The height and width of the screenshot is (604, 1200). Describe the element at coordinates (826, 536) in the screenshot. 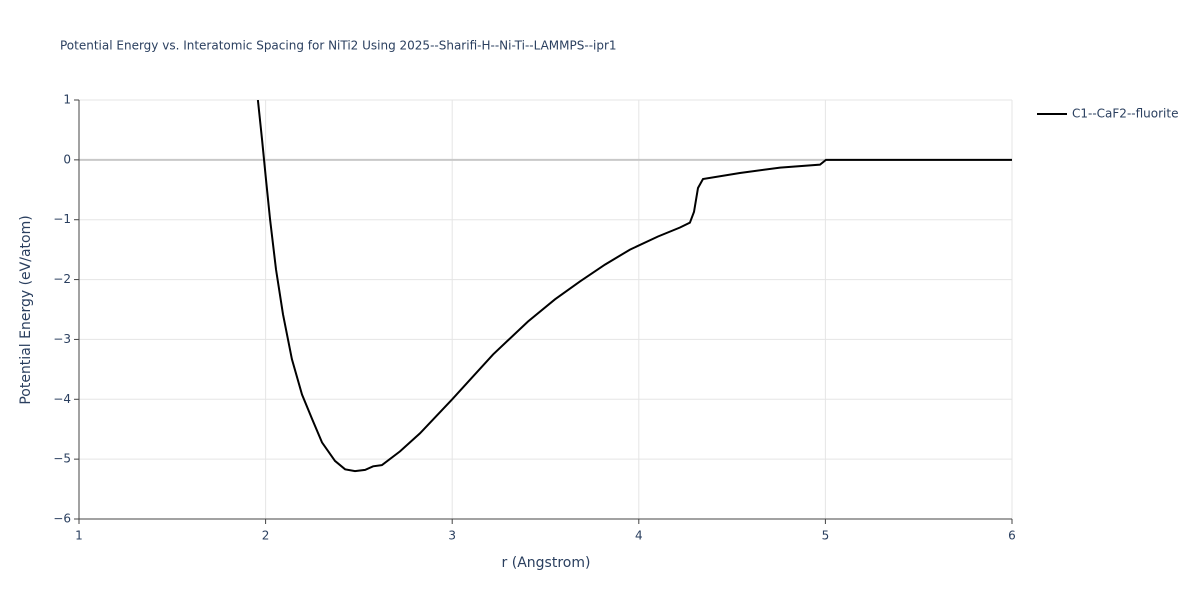

I see `x-tick-label: 5` at that location.